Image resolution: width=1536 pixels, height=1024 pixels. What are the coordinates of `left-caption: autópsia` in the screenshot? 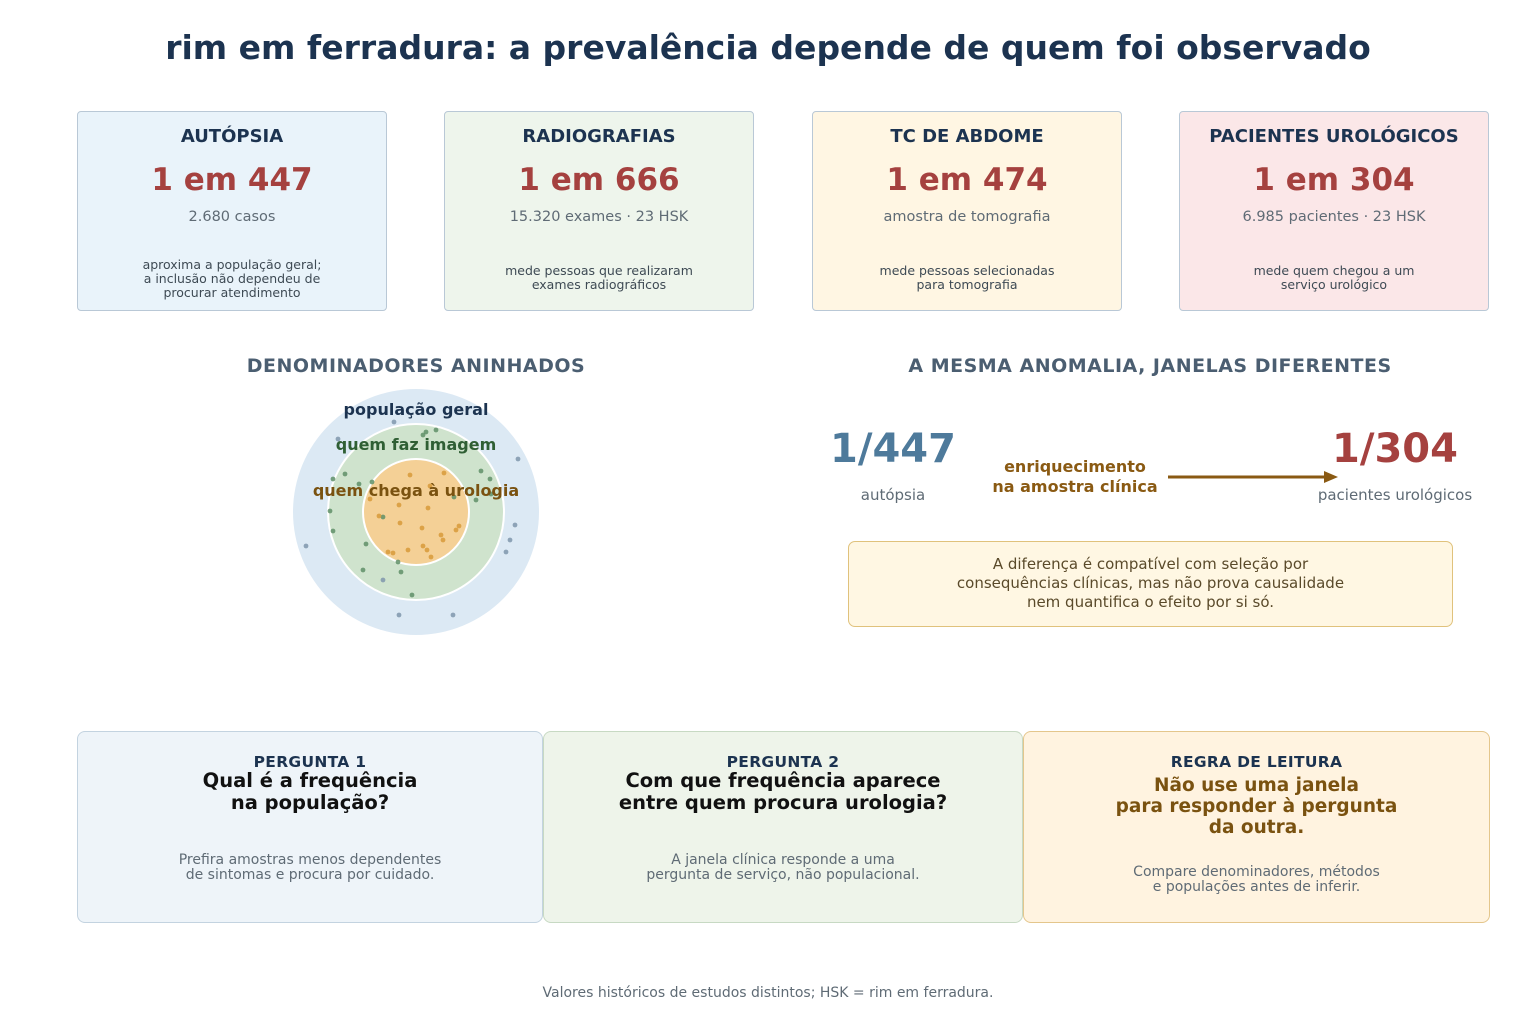 It's located at (893, 495).